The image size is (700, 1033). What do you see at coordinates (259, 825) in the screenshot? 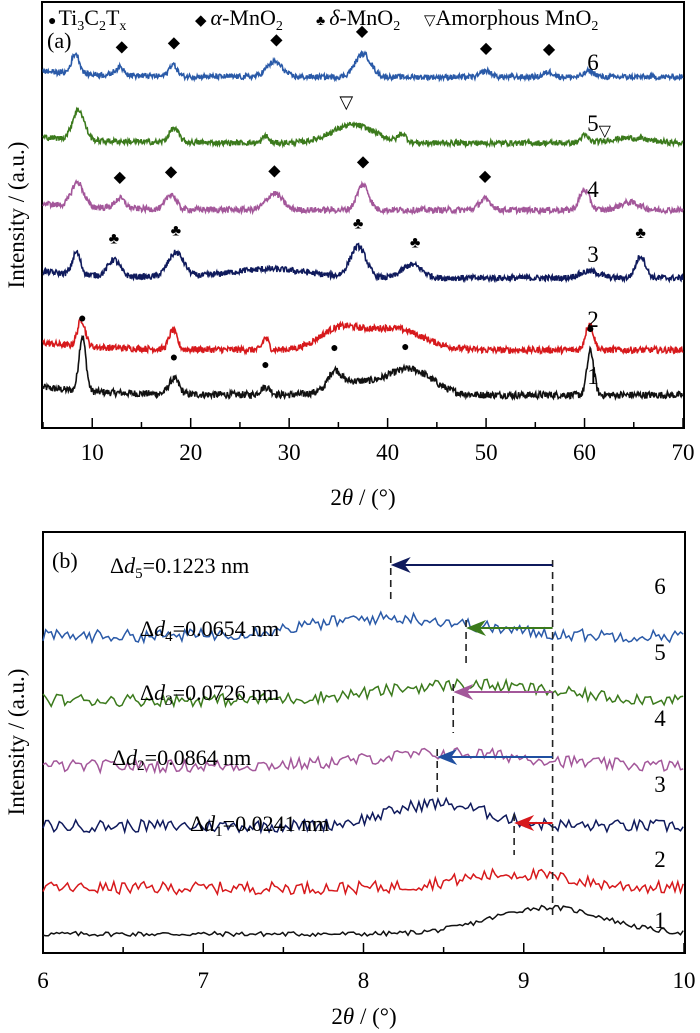
I see `delta-d-label: Δd1=0.0241 nm` at bounding box center [259, 825].